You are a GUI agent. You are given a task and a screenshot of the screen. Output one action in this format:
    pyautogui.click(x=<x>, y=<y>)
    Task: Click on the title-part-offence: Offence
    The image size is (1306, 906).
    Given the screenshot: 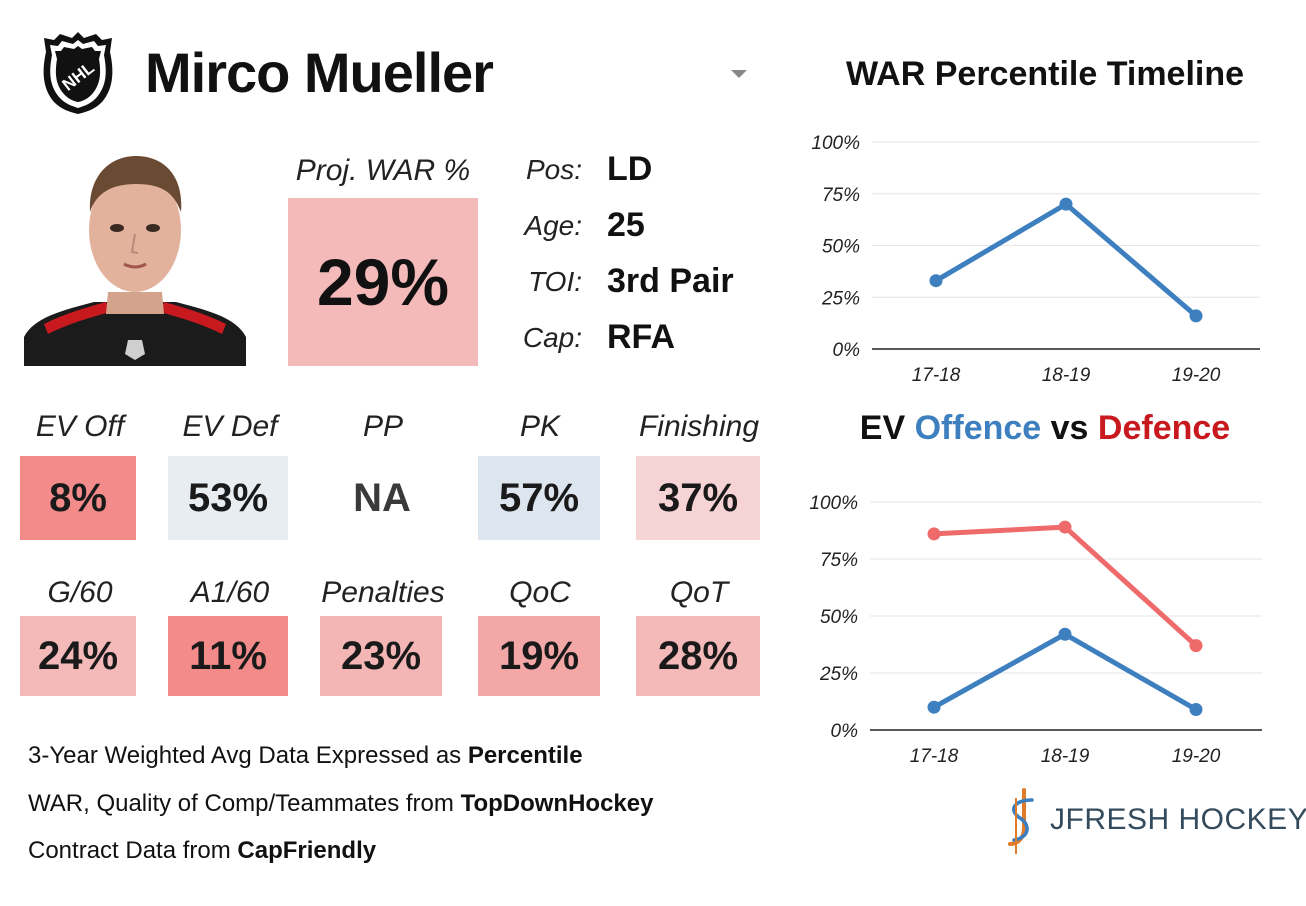 What is the action you would take?
    pyautogui.click(x=978, y=428)
    